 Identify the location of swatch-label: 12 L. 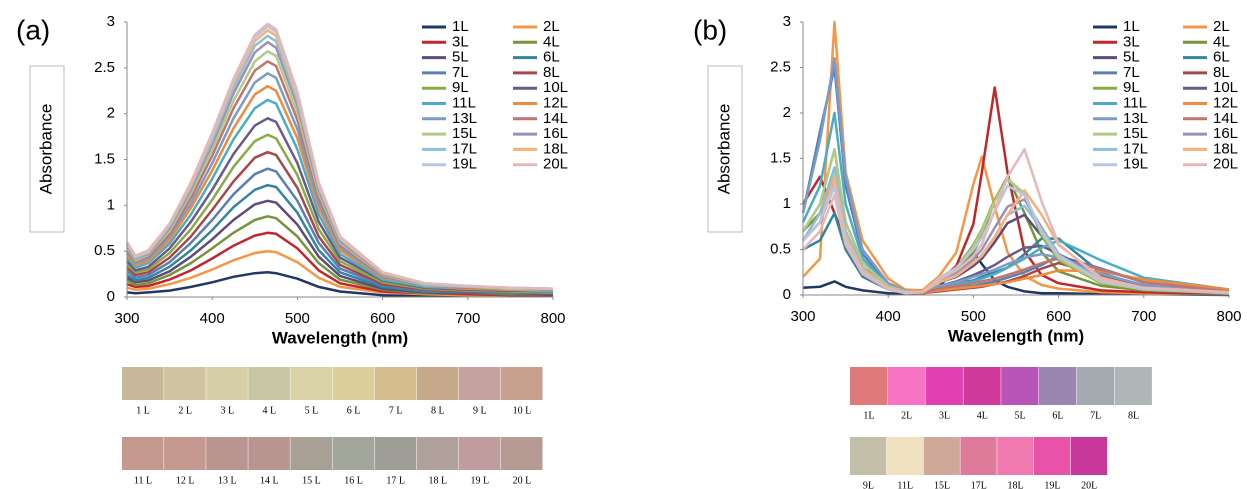
(185, 480).